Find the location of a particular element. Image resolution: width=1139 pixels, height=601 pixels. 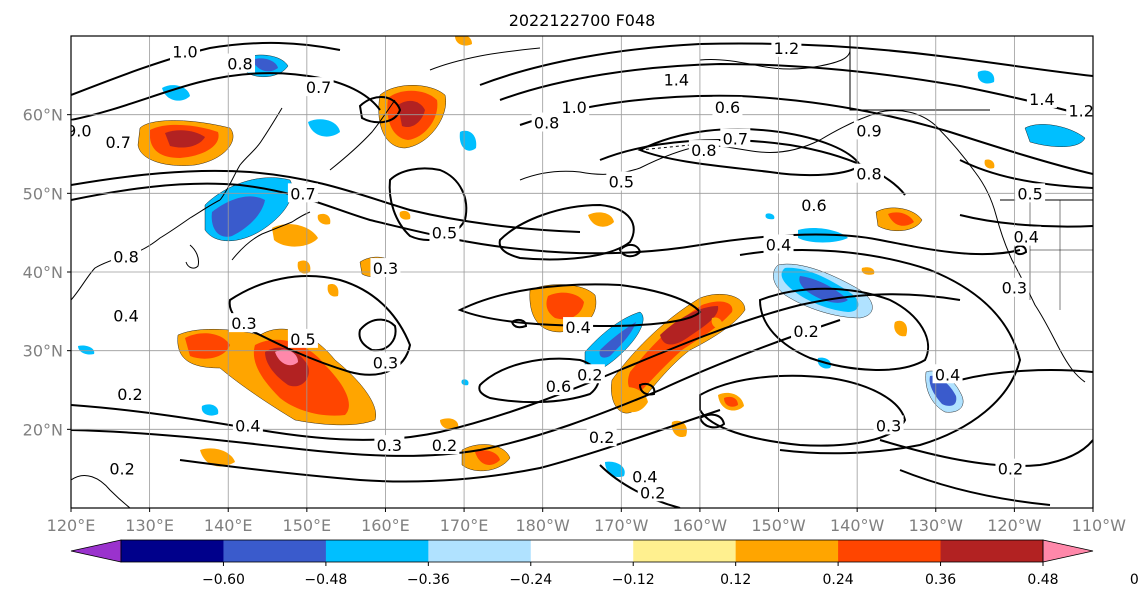

contour-label: 9.0 is located at coordinates (78, 130).